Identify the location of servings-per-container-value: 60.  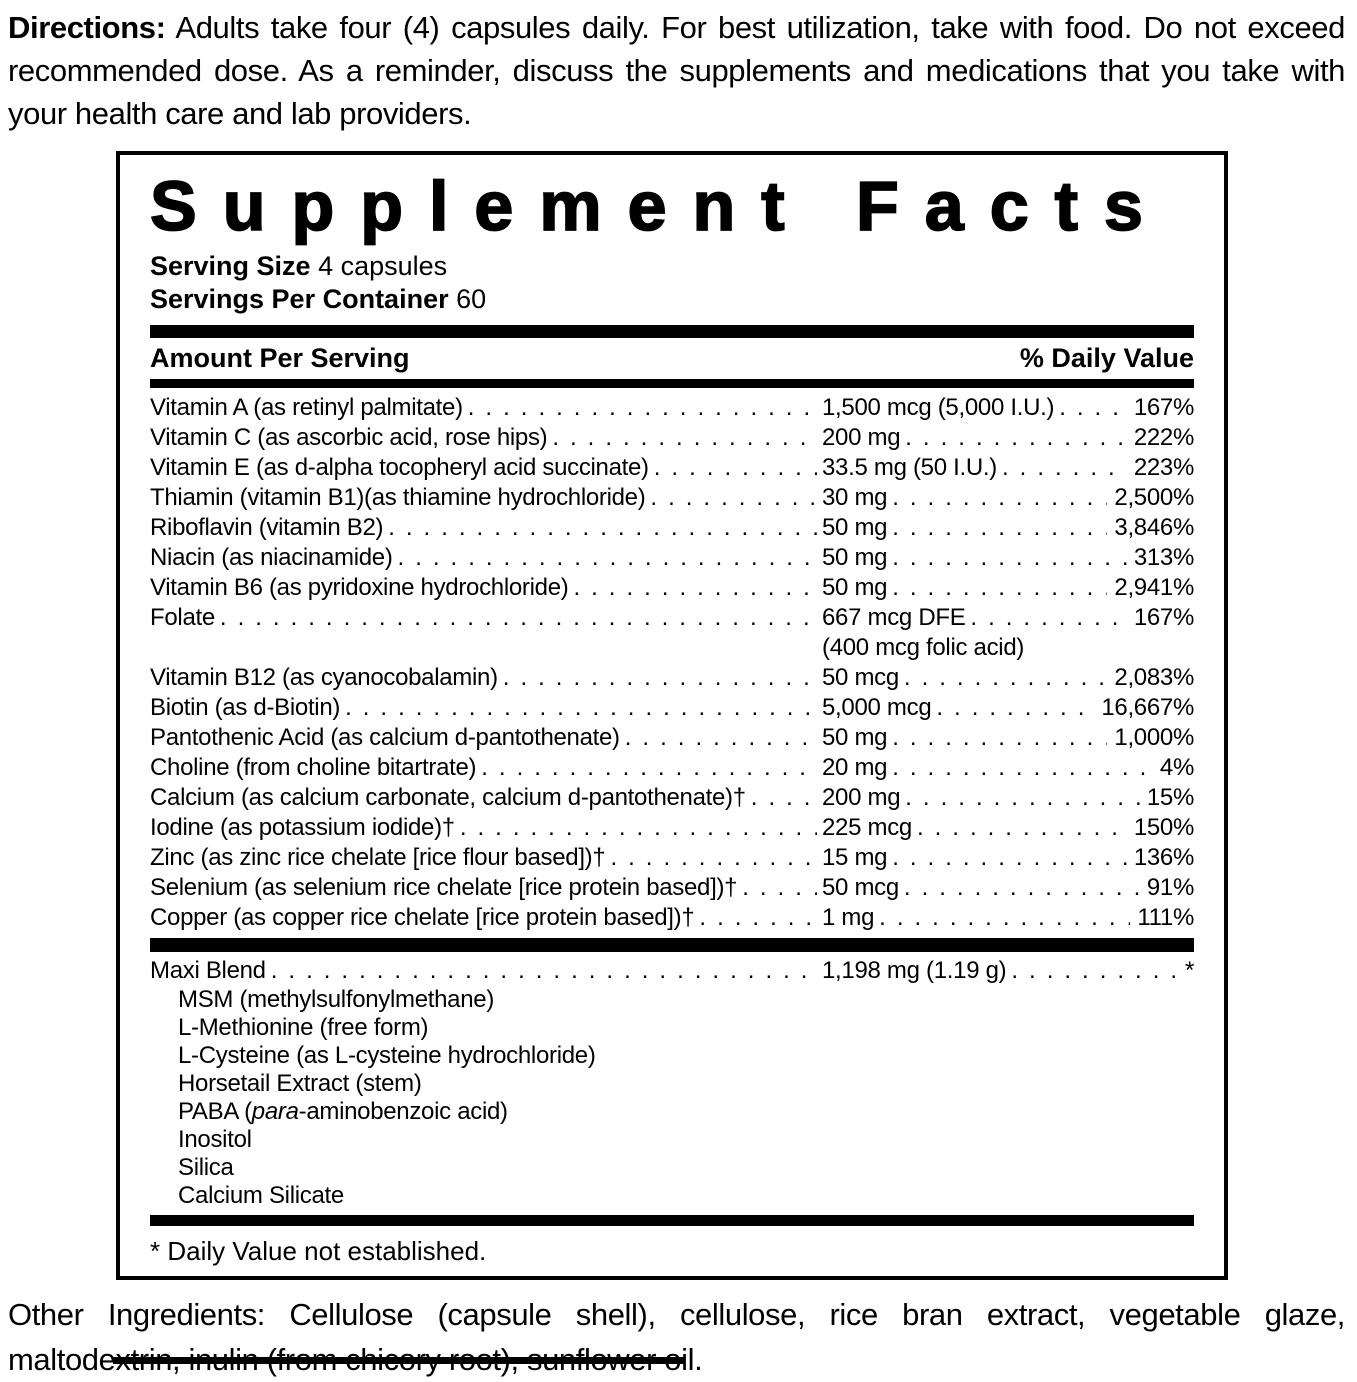
(471, 299).